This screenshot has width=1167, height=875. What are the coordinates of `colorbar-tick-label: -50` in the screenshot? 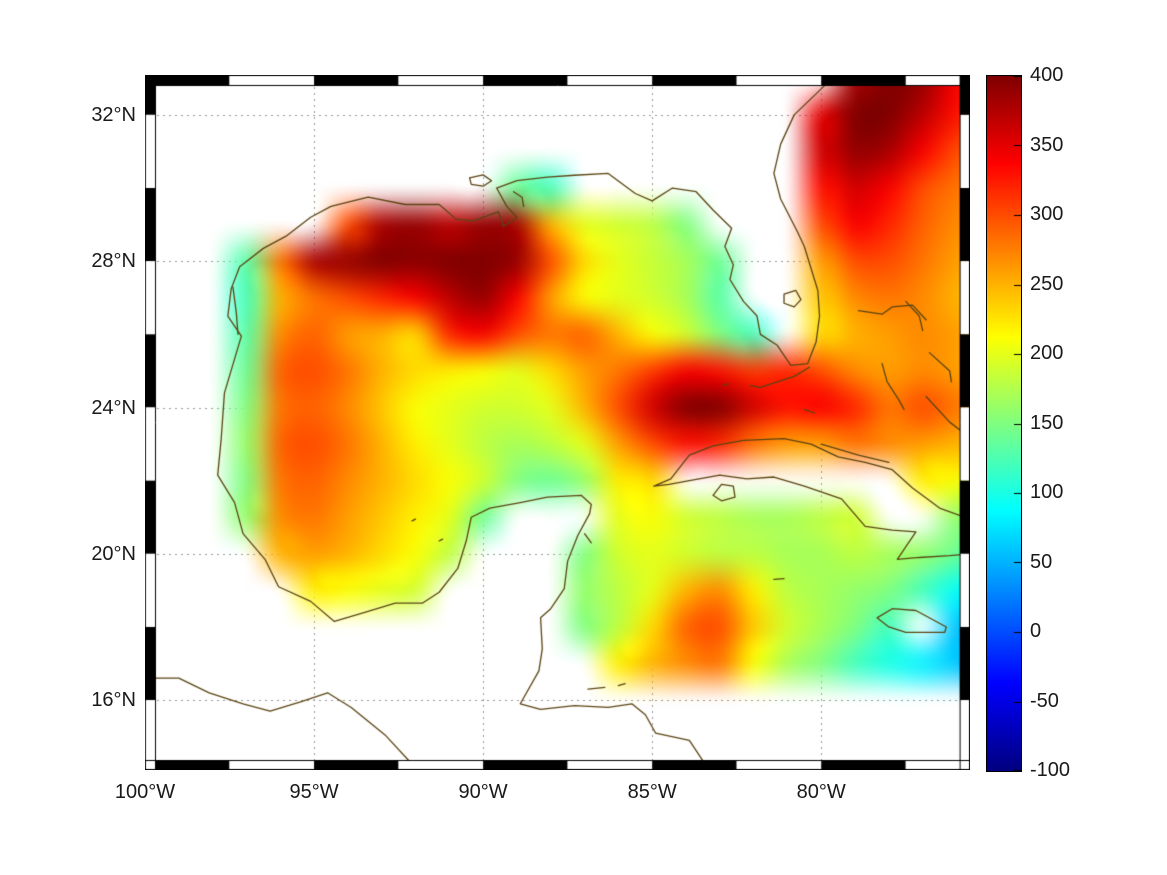 It's located at (1044, 700).